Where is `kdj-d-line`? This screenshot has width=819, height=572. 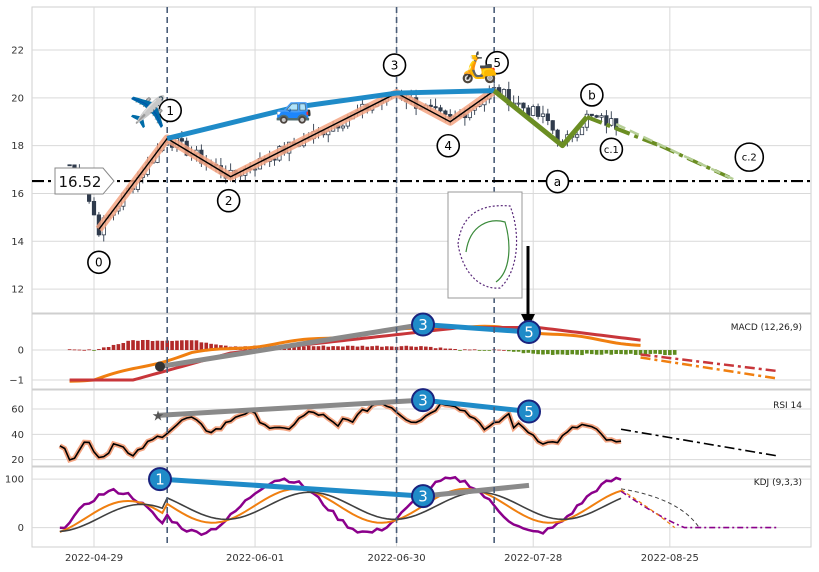
kdj-d-line is located at coordinates (340, 512).